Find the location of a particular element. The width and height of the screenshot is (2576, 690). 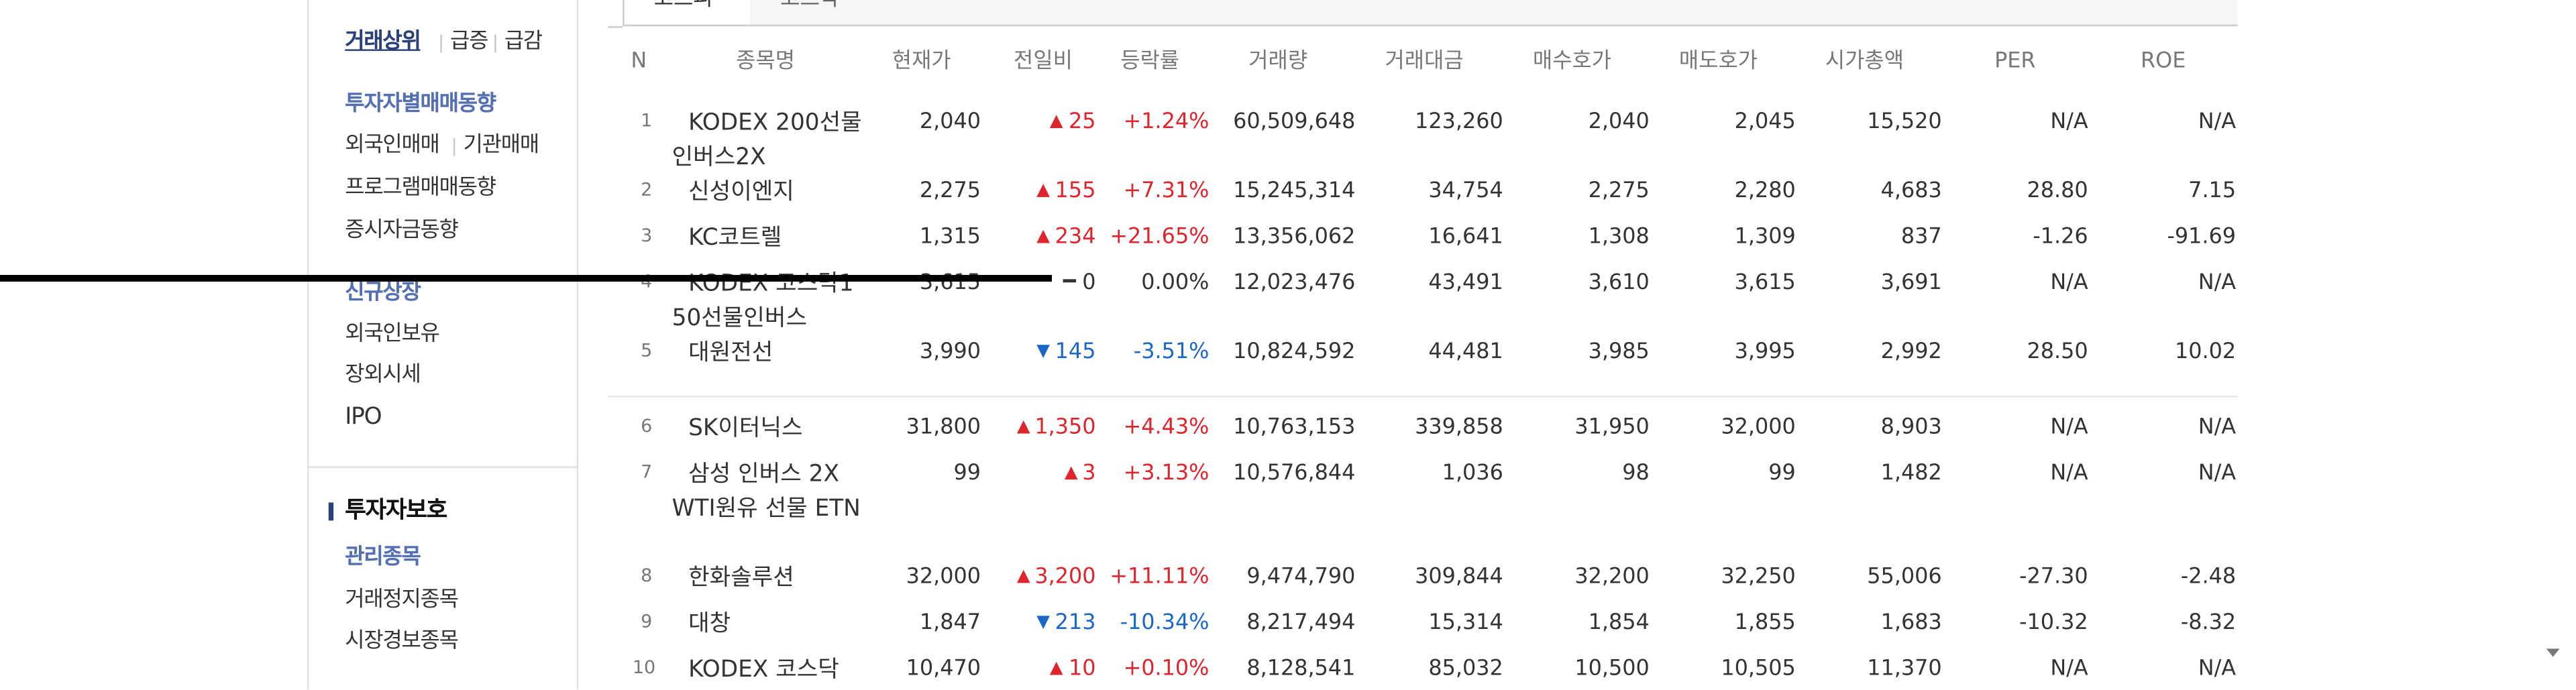

nav-otc-quotes: 장외시세 is located at coordinates (383, 375).